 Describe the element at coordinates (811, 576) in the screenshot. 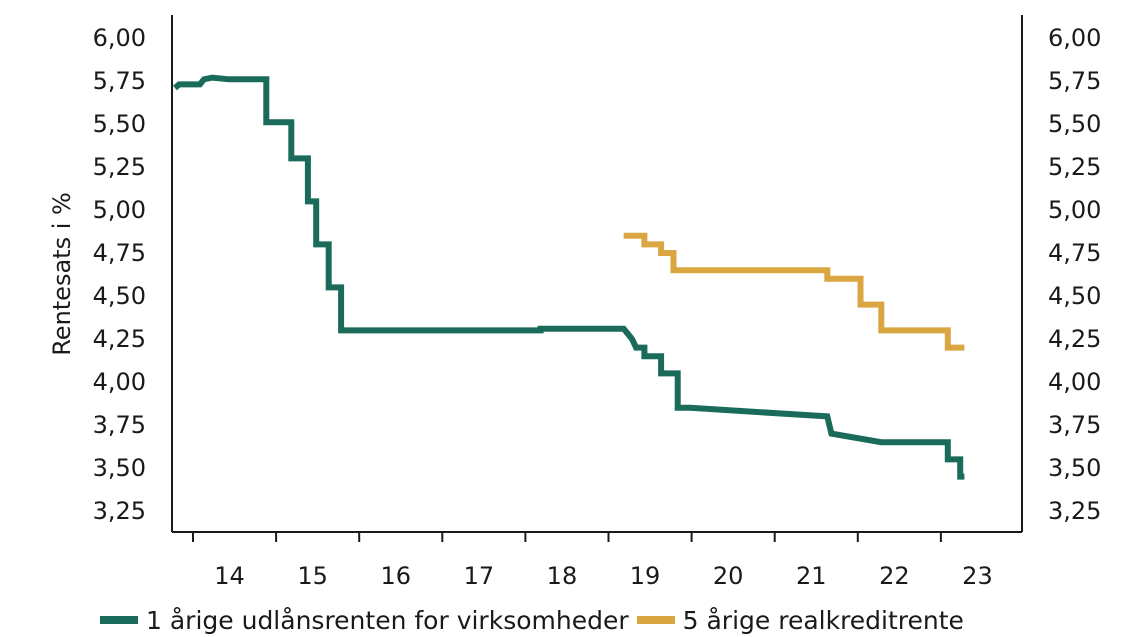

I see `x-tick-label: 21` at that location.